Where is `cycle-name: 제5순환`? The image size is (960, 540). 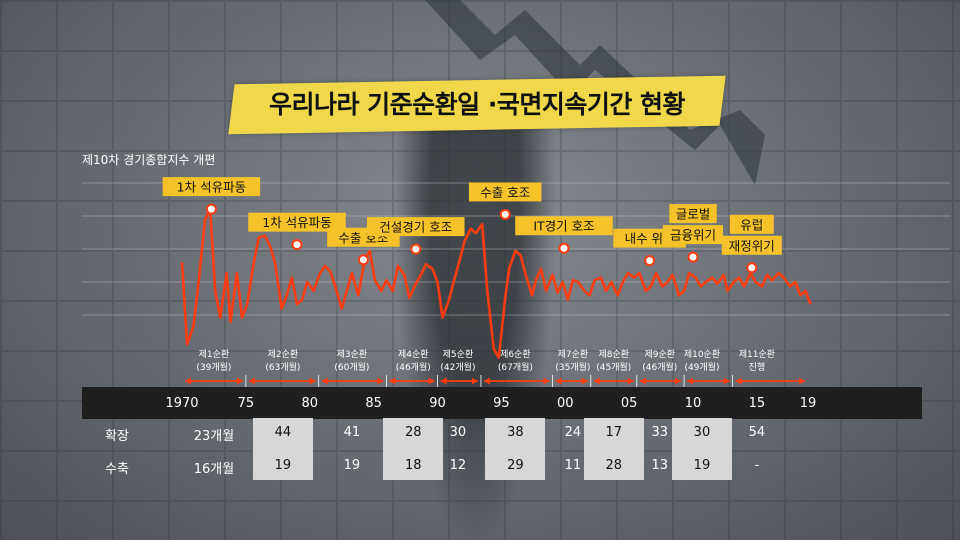 cycle-name: 제5순환 is located at coordinates (458, 354).